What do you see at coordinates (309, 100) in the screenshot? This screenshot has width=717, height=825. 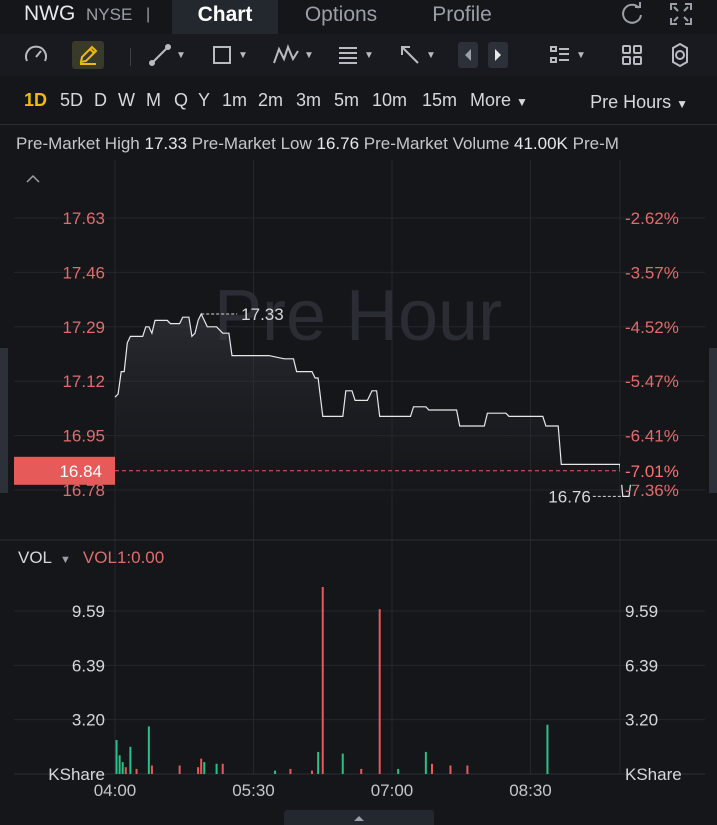 I see `period-3m: 3m` at bounding box center [309, 100].